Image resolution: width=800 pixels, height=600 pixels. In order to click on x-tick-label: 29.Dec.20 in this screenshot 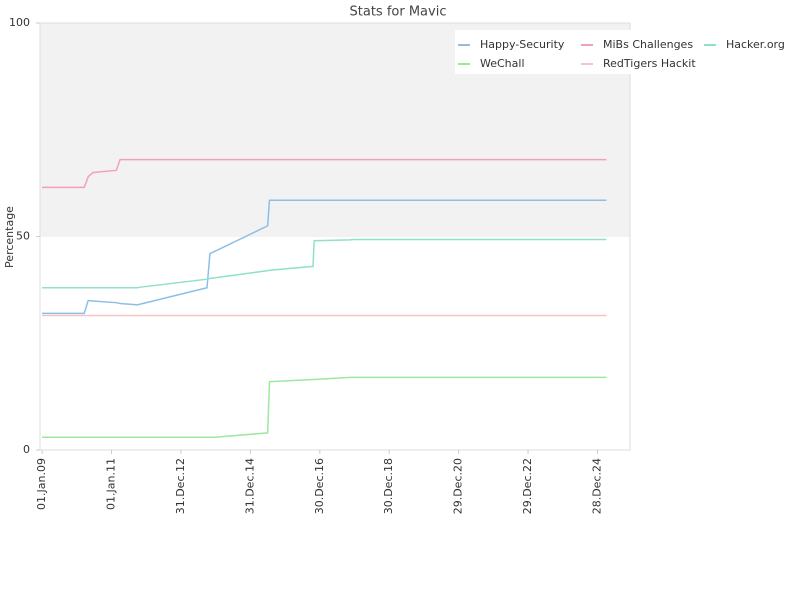, I will do `click(458, 486)`.